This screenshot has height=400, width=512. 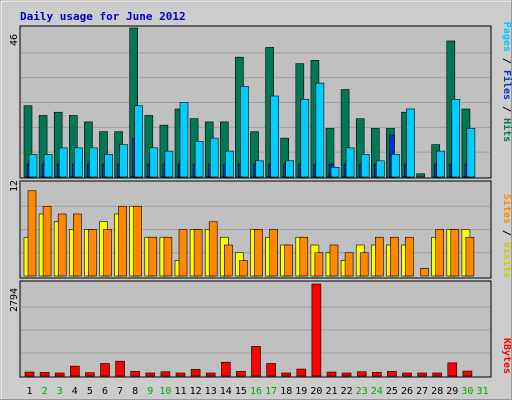 I want to click on day-label: 18, so click(x=286, y=391).